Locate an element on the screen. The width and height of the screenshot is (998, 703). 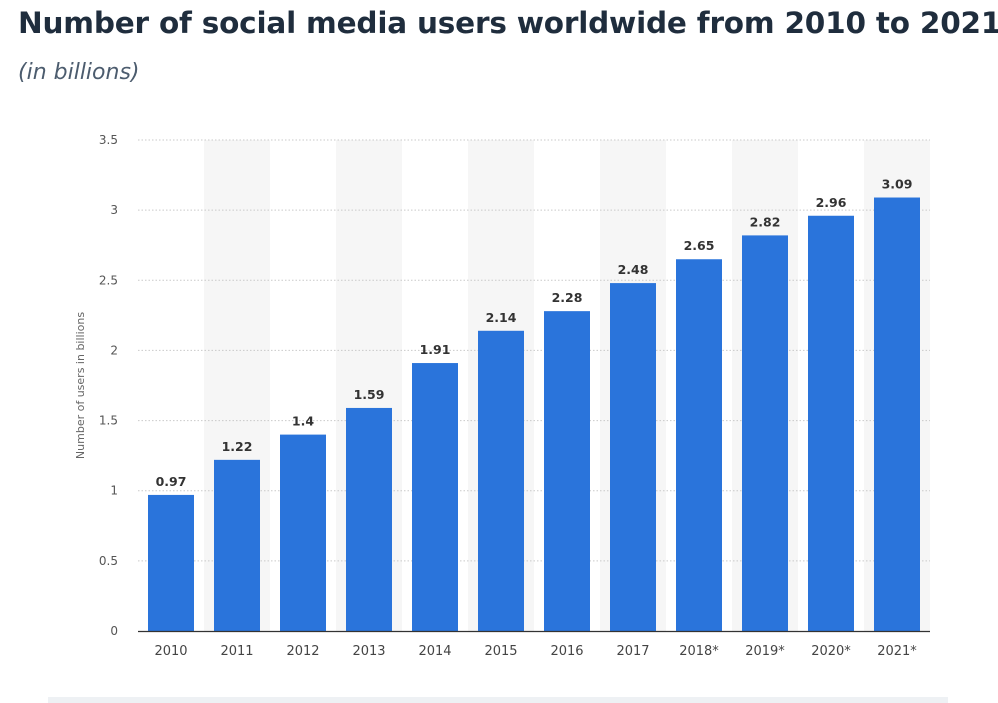
y-tick-label: 3.5 is located at coordinates (108, 140).